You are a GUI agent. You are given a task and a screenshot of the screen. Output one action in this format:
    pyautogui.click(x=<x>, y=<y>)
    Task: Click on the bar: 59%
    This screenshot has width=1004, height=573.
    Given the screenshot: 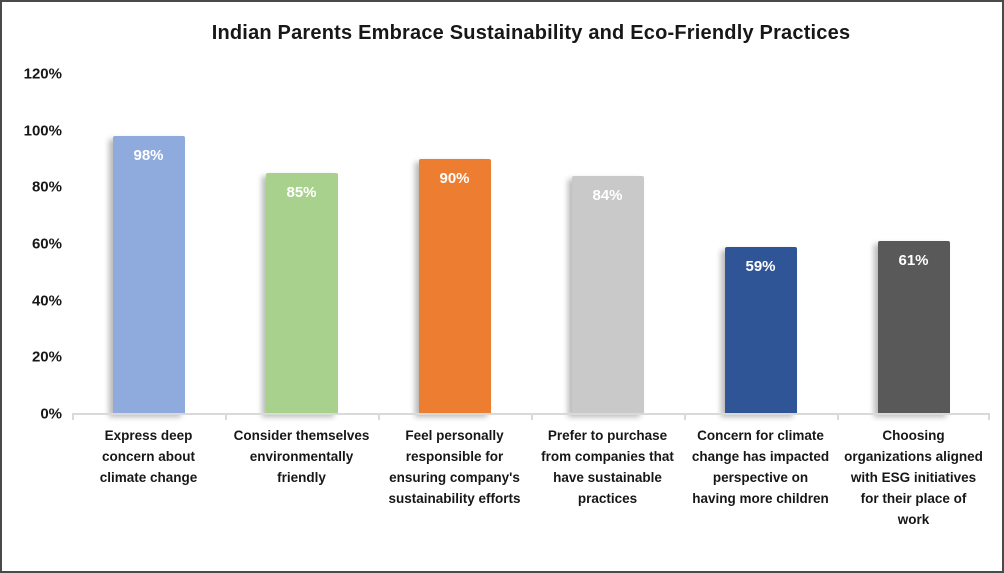 What is the action you would take?
    pyautogui.click(x=760, y=330)
    